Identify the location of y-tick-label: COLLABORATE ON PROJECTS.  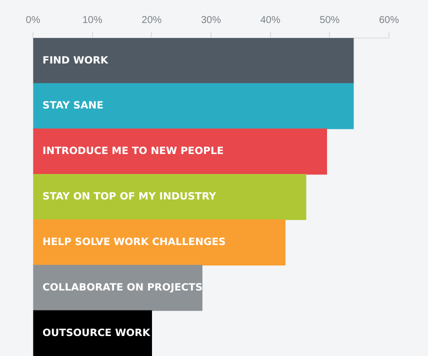
(122, 288).